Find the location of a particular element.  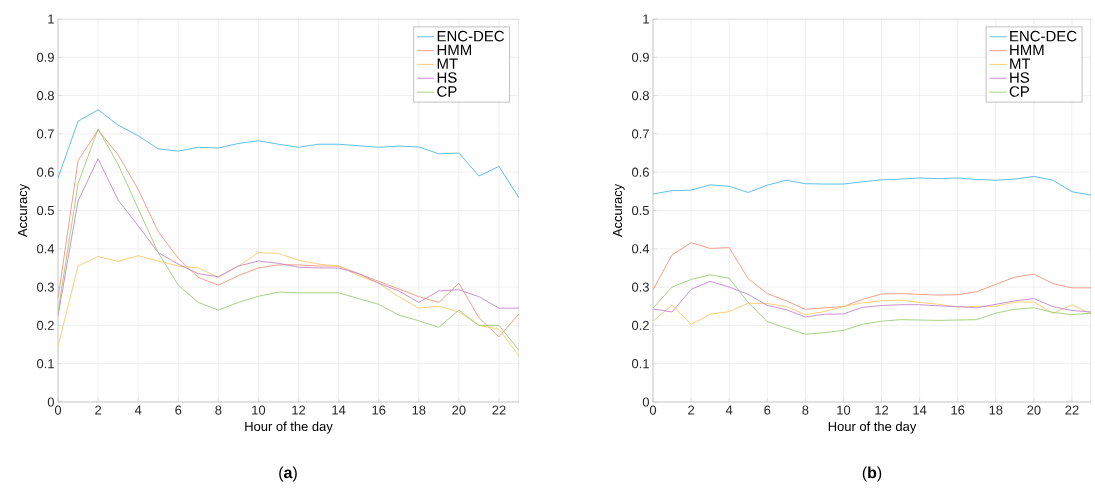

text: (b) is located at coordinates (872, 474).